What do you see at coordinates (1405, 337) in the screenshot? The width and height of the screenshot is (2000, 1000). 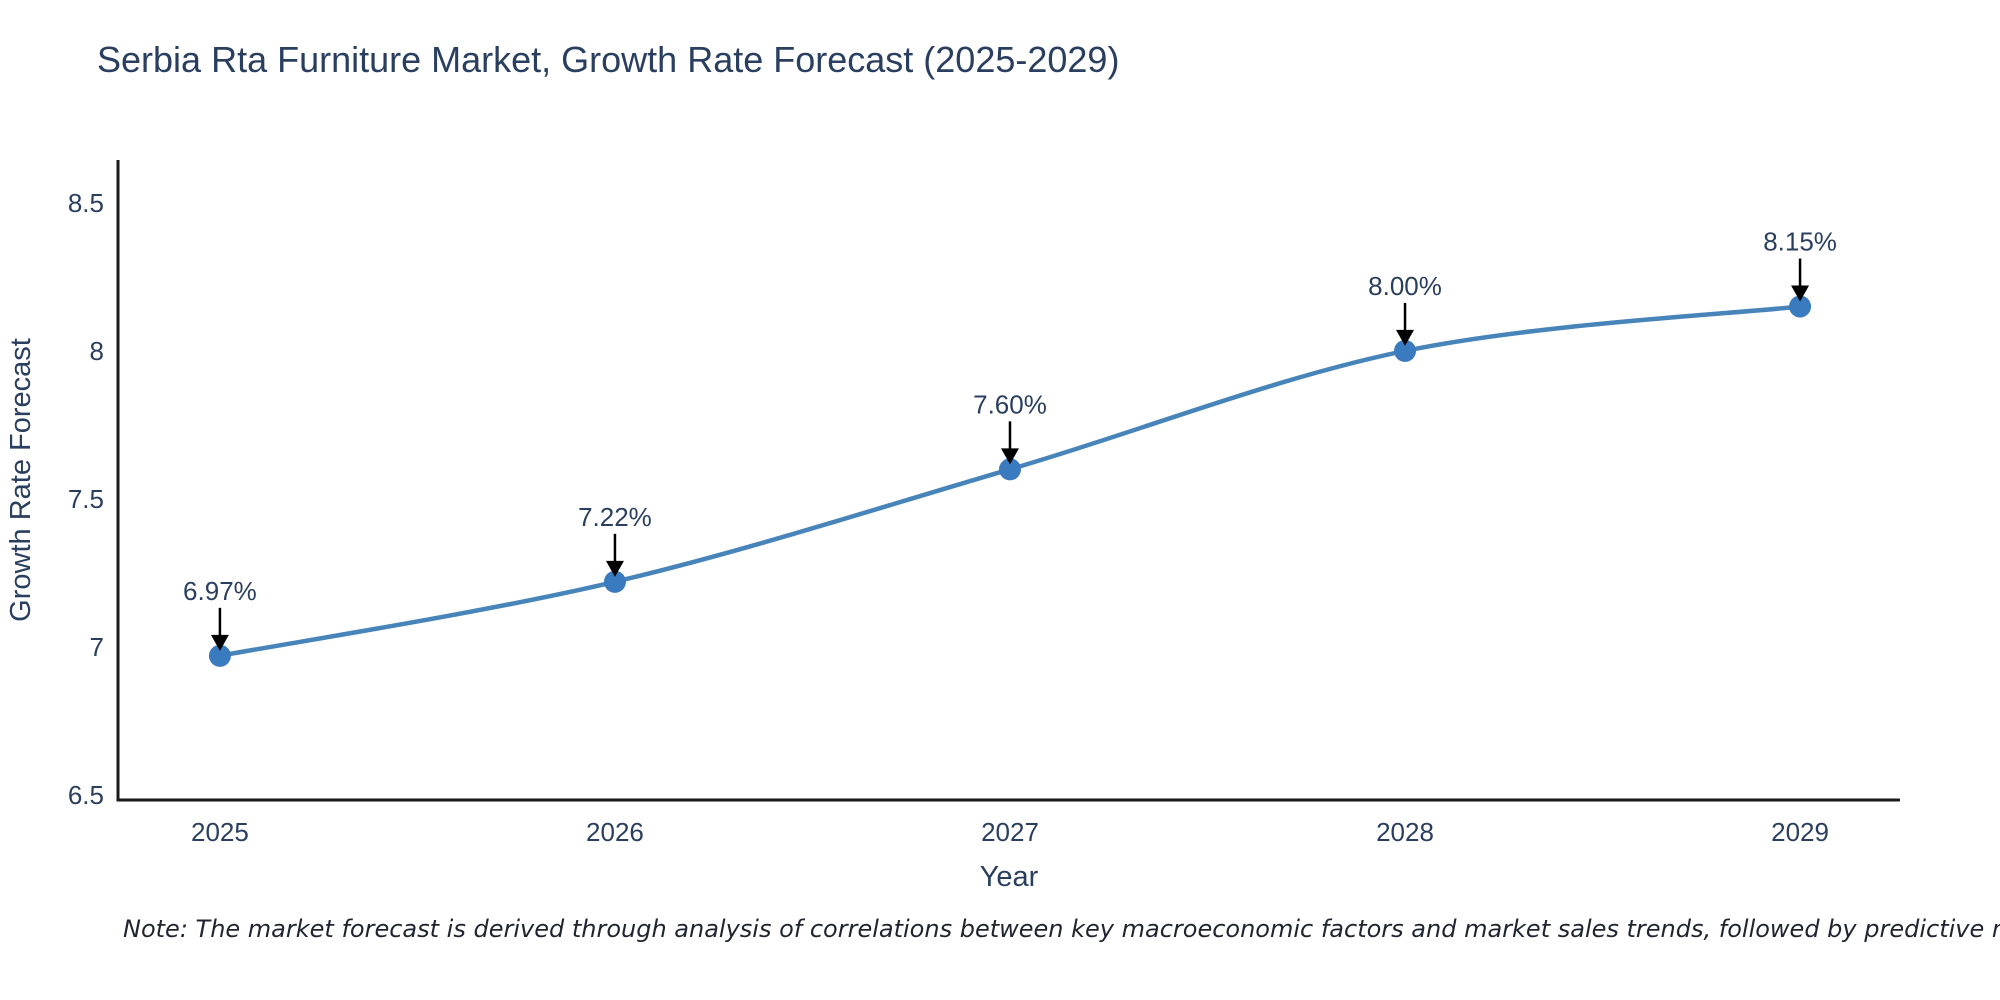 I see `annotation-arrow-head-2028` at bounding box center [1405, 337].